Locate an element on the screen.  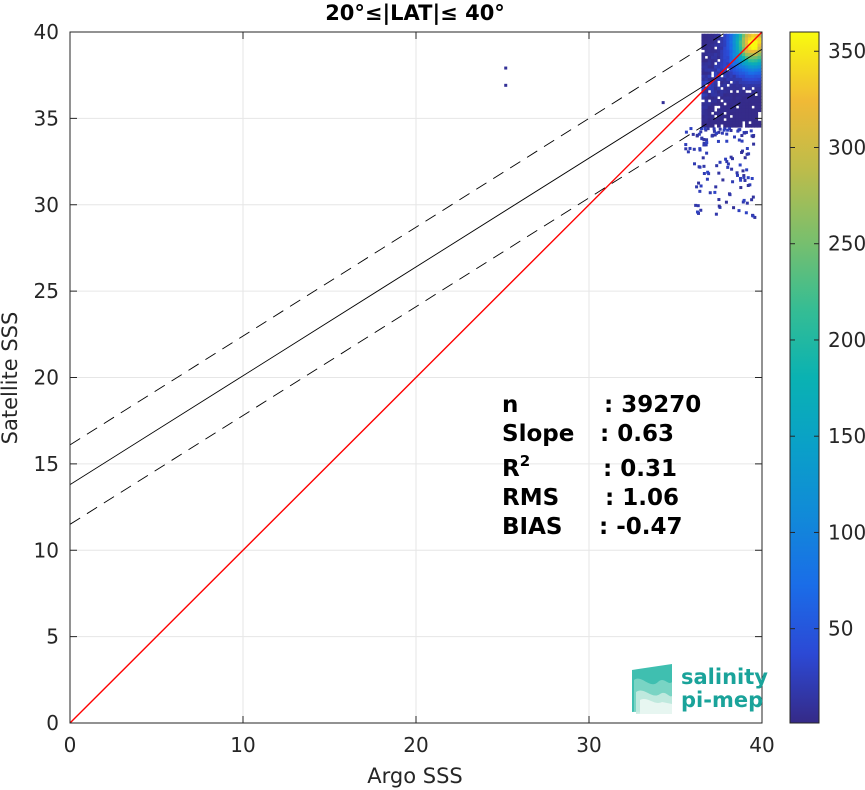
colorbar-tick-label: 100 is located at coordinates (846, 532).